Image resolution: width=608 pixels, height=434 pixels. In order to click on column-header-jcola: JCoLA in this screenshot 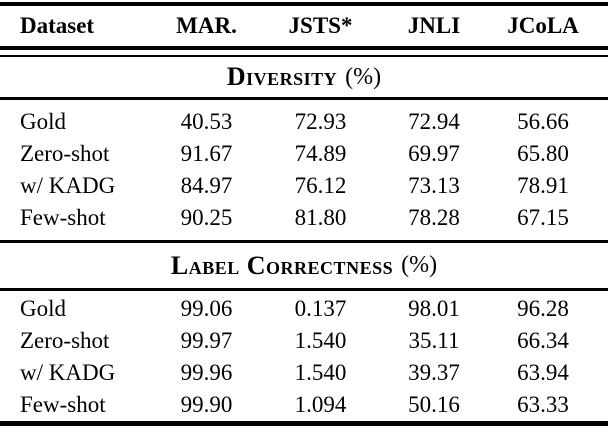, I will do `click(543, 25)`.